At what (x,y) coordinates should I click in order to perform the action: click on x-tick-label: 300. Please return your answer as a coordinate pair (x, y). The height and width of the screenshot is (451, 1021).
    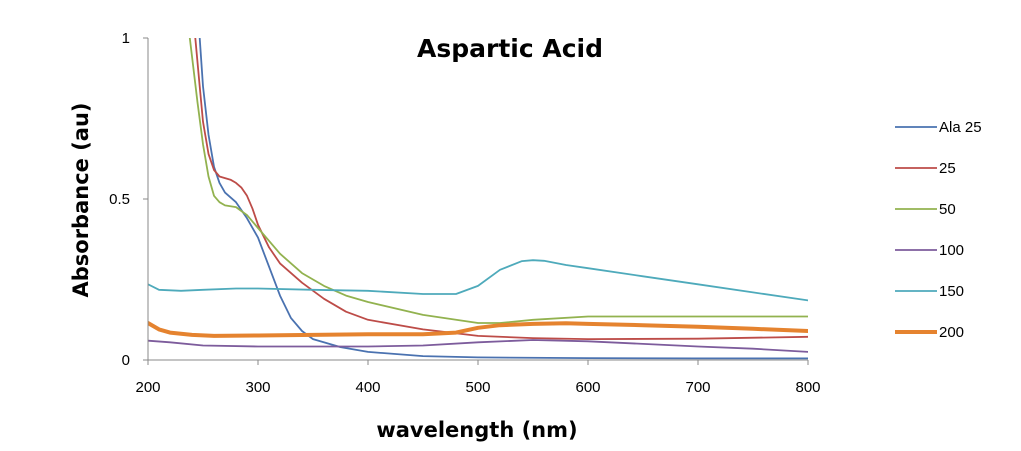
    Looking at the image, I should click on (257, 387).